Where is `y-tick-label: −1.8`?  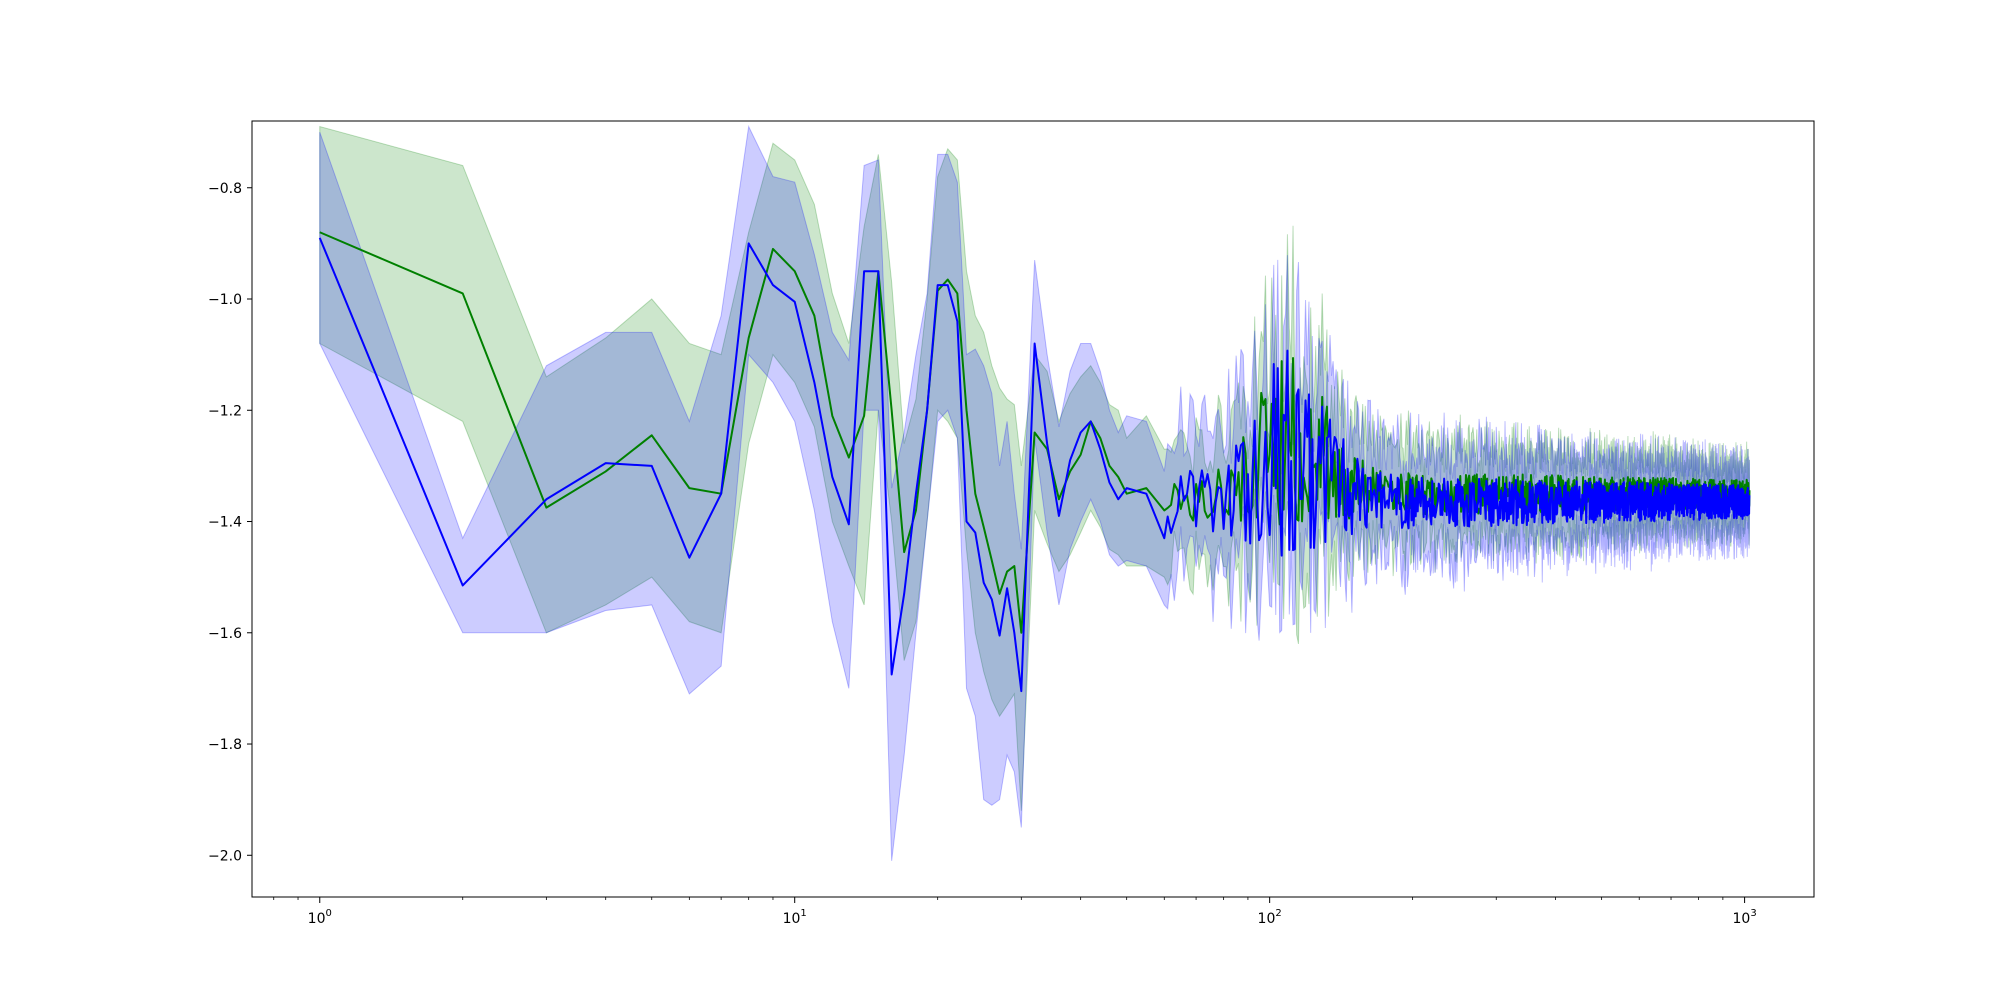
y-tick-label: −1.8 is located at coordinates (225, 745).